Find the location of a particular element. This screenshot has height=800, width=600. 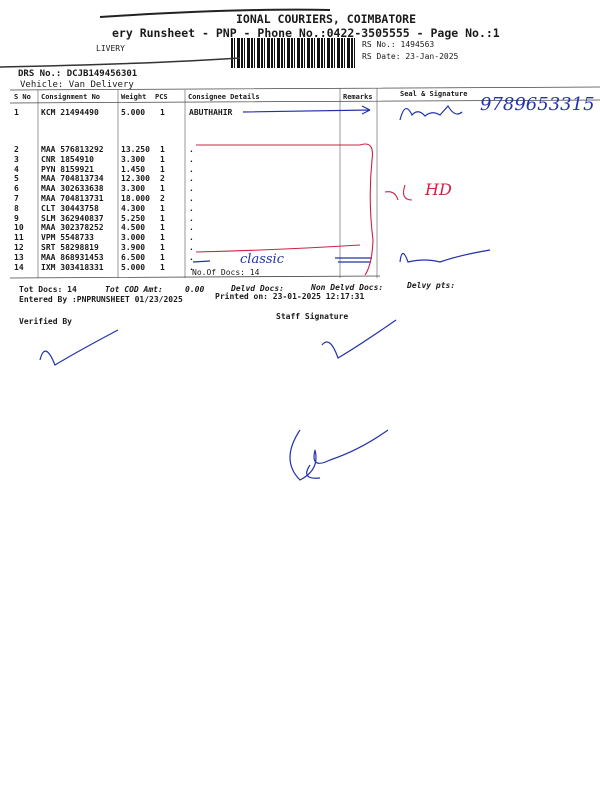

cell-cn: MAA 302633638 is located at coordinates (72, 189).